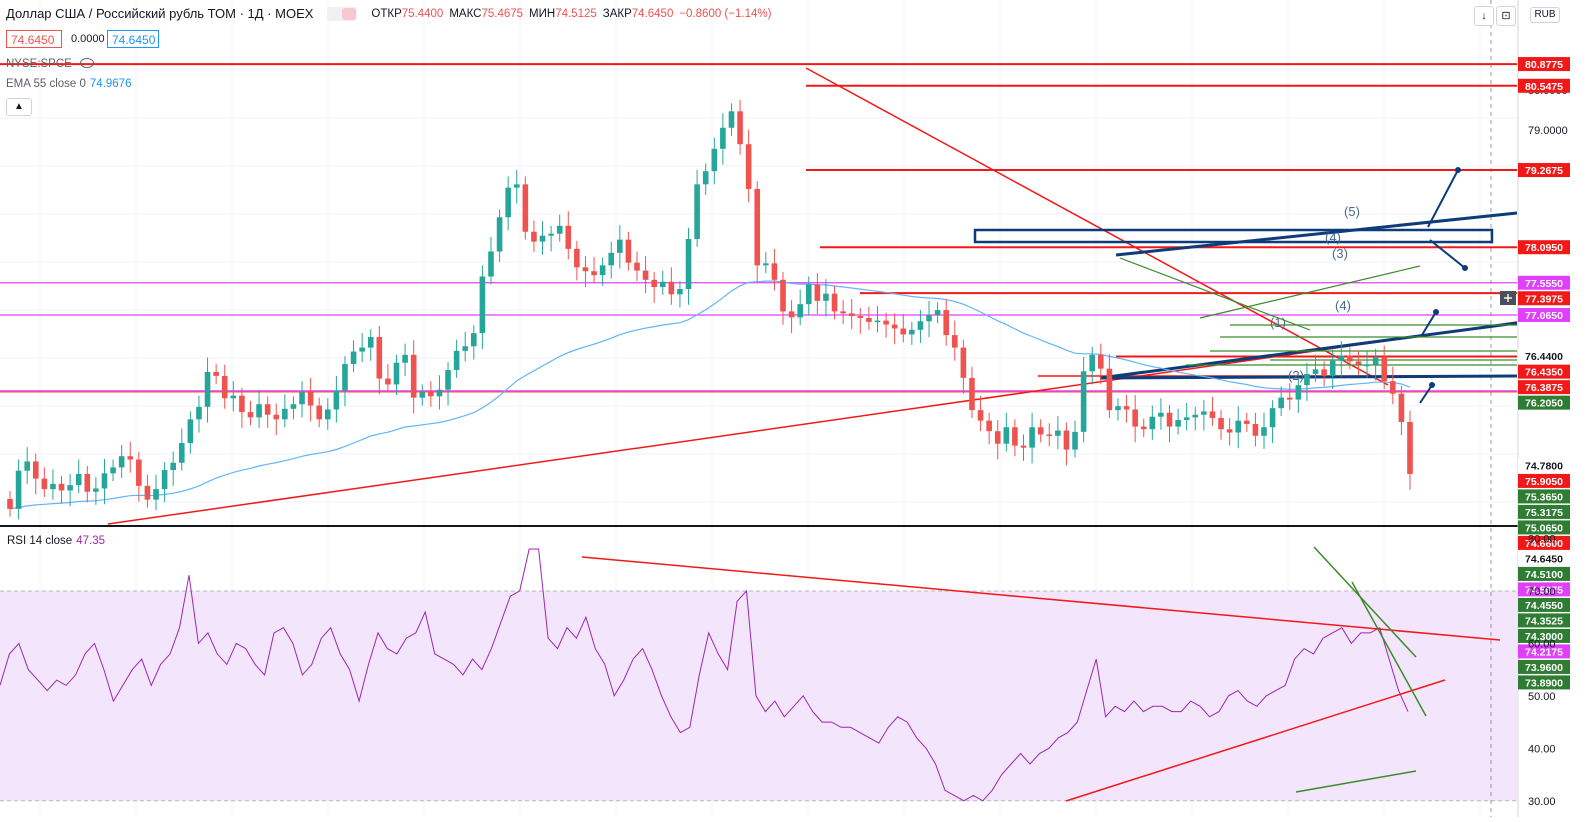  Describe the element at coordinates (1233, 236) in the screenshot. I see `range-box` at that location.